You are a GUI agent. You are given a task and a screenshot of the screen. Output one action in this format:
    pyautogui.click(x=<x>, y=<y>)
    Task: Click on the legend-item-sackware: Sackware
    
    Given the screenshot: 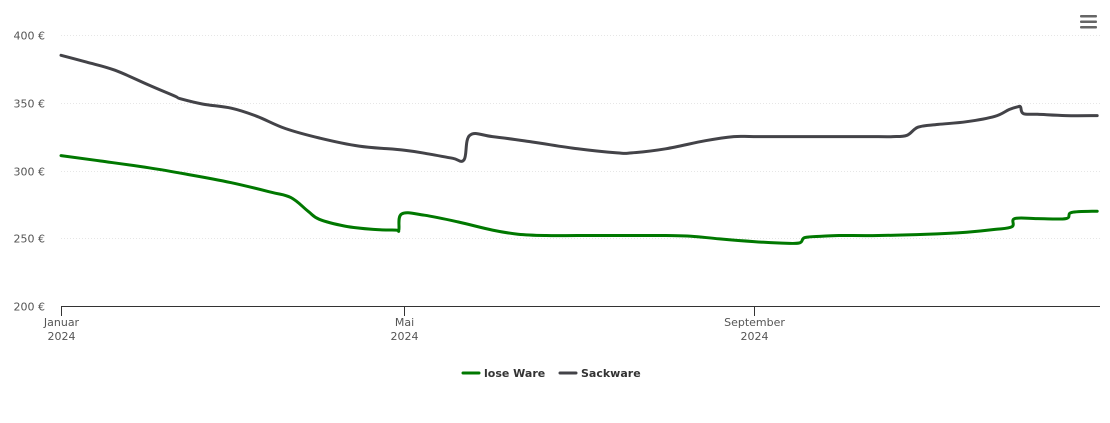 What is the action you would take?
    pyautogui.click(x=599, y=373)
    